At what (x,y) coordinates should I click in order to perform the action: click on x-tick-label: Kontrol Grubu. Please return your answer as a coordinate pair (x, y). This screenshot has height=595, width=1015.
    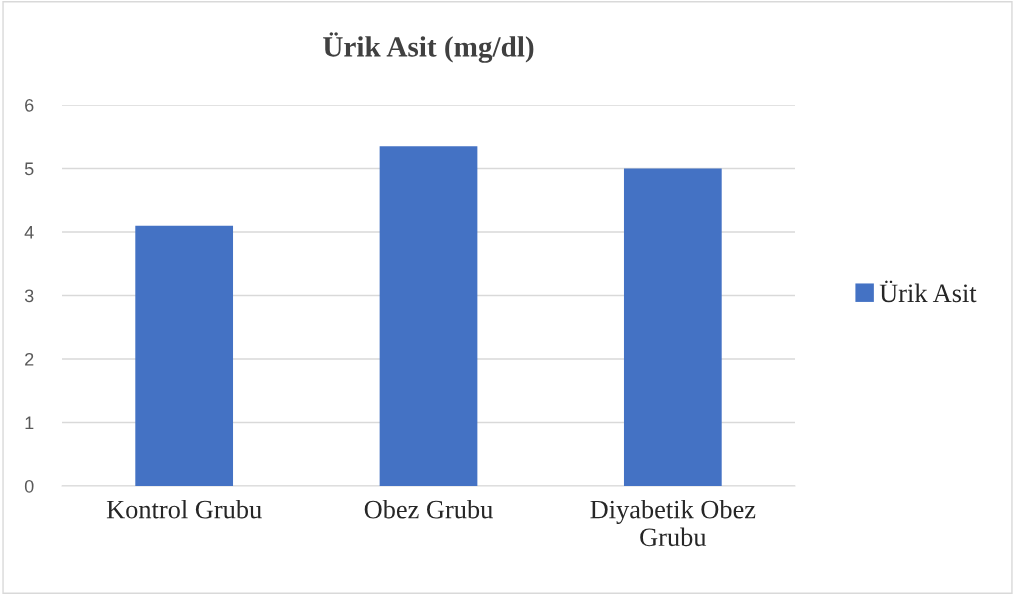
    Looking at the image, I should click on (184, 509).